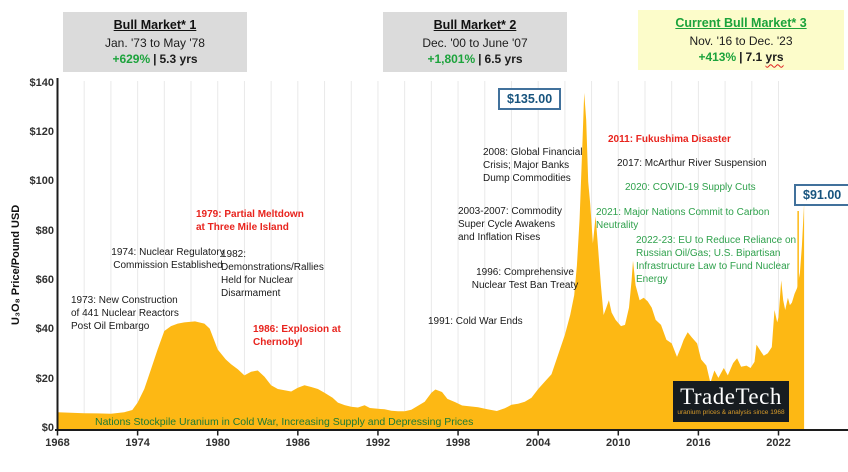  What do you see at coordinates (47, 428) in the screenshot?
I see `y-tick-label: $0` at bounding box center [47, 428].